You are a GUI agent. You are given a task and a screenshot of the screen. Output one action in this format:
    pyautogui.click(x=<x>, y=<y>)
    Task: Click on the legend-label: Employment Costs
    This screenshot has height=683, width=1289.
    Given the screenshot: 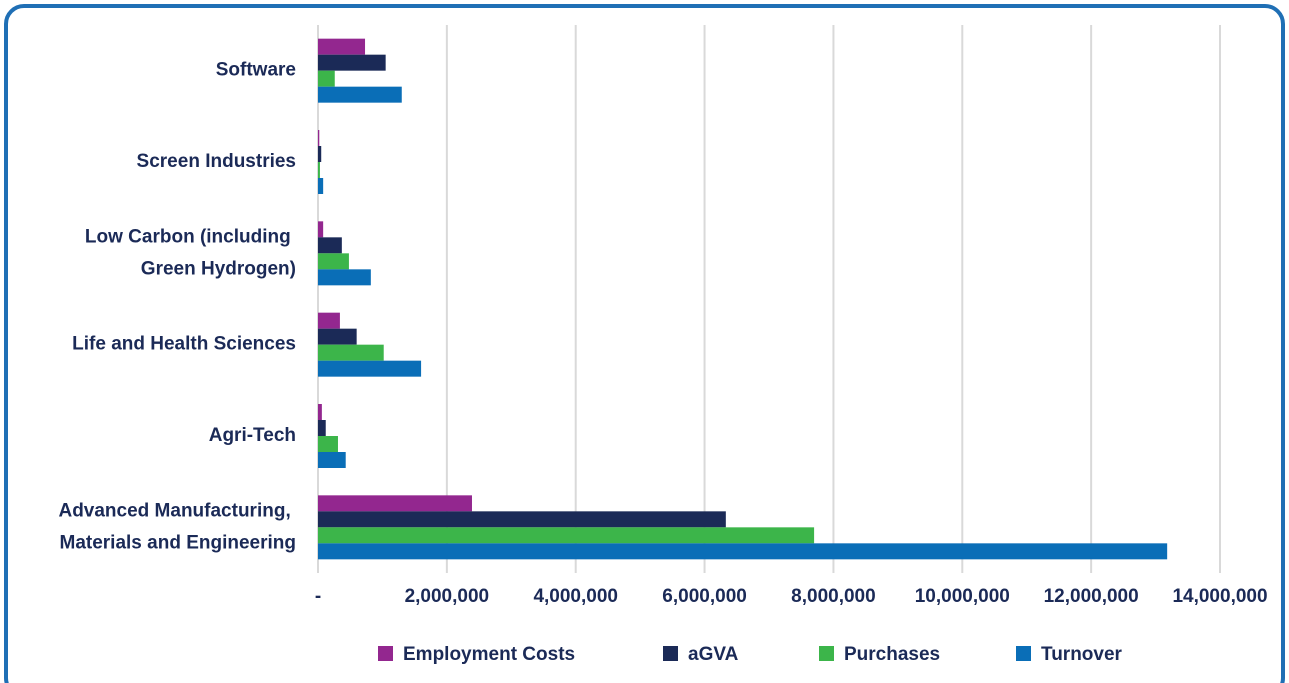 What is the action you would take?
    pyautogui.click(x=489, y=654)
    